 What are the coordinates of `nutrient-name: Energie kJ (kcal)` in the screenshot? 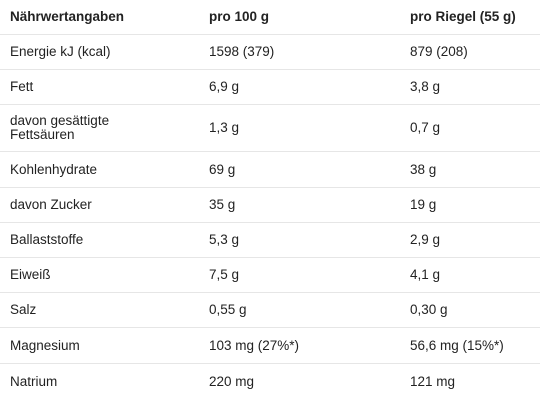 It's located at (60, 51).